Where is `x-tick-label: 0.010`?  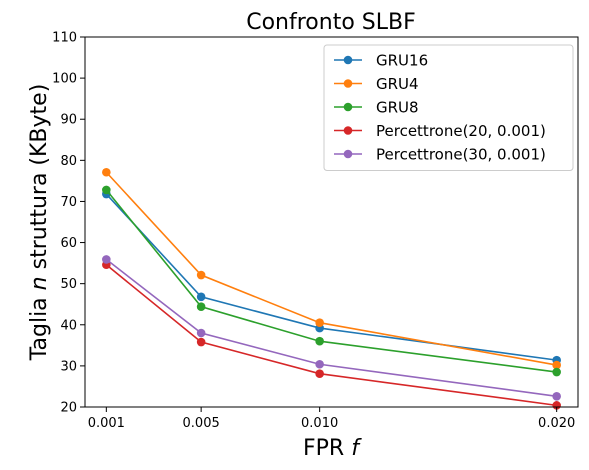
x-tick-label: 0.010 is located at coordinates (319, 423).